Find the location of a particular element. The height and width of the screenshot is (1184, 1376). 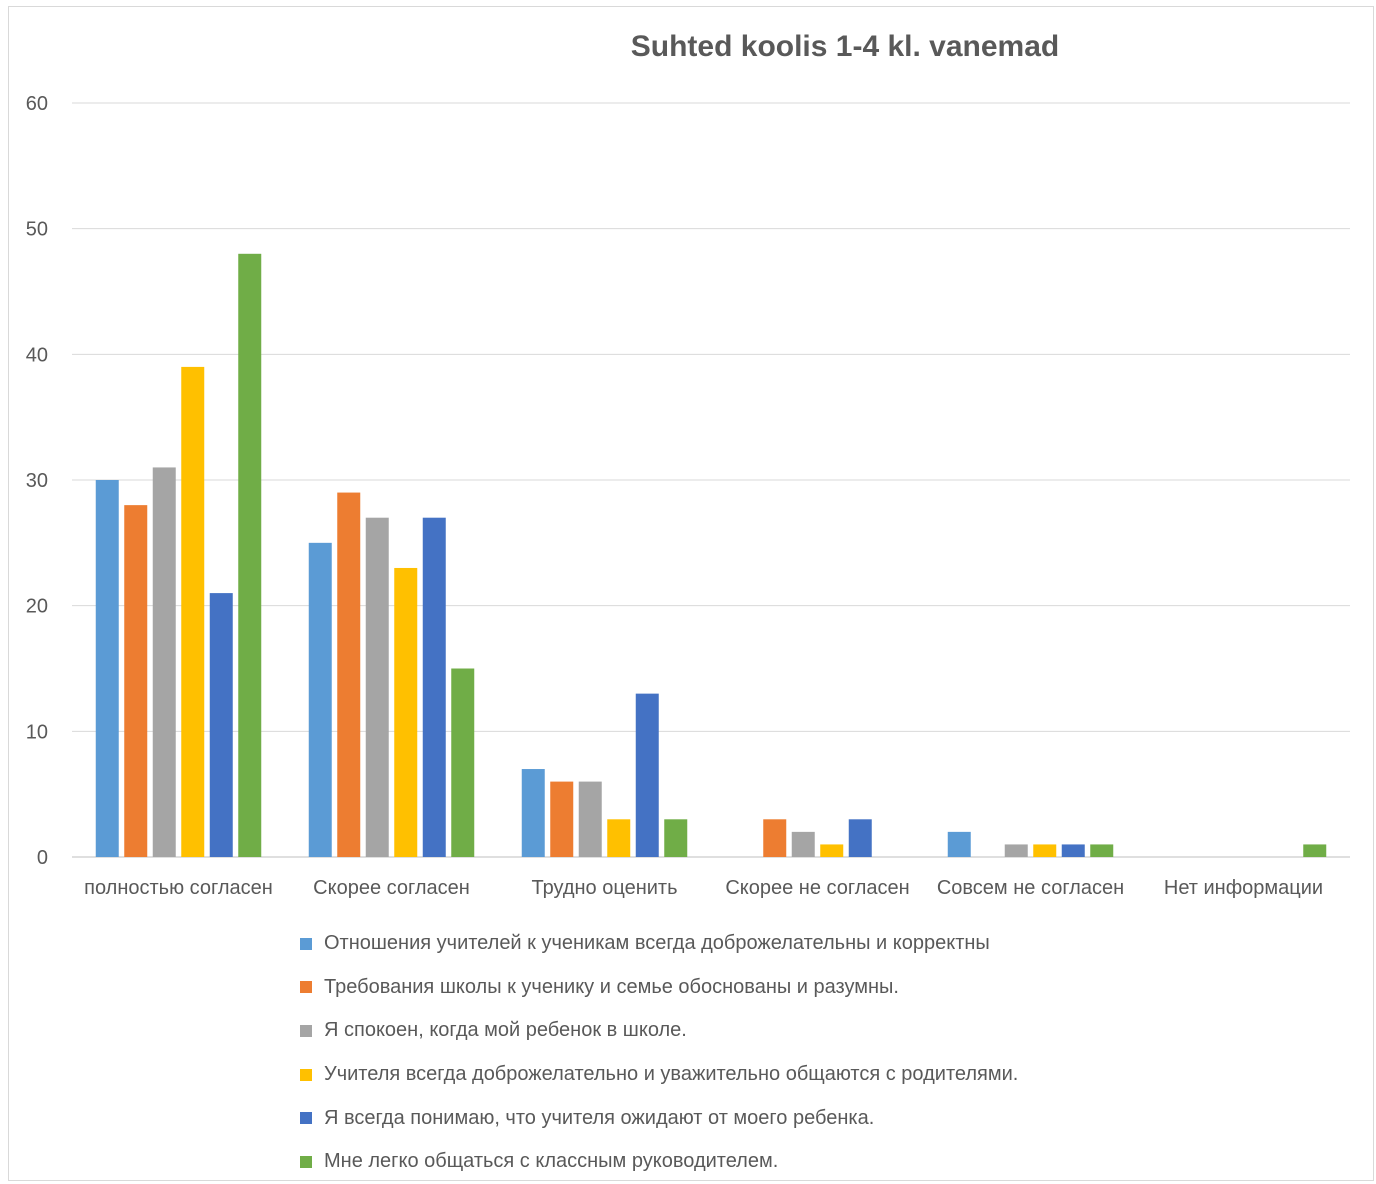

x-category-label: Скорее не согласен is located at coordinates (817, 888).